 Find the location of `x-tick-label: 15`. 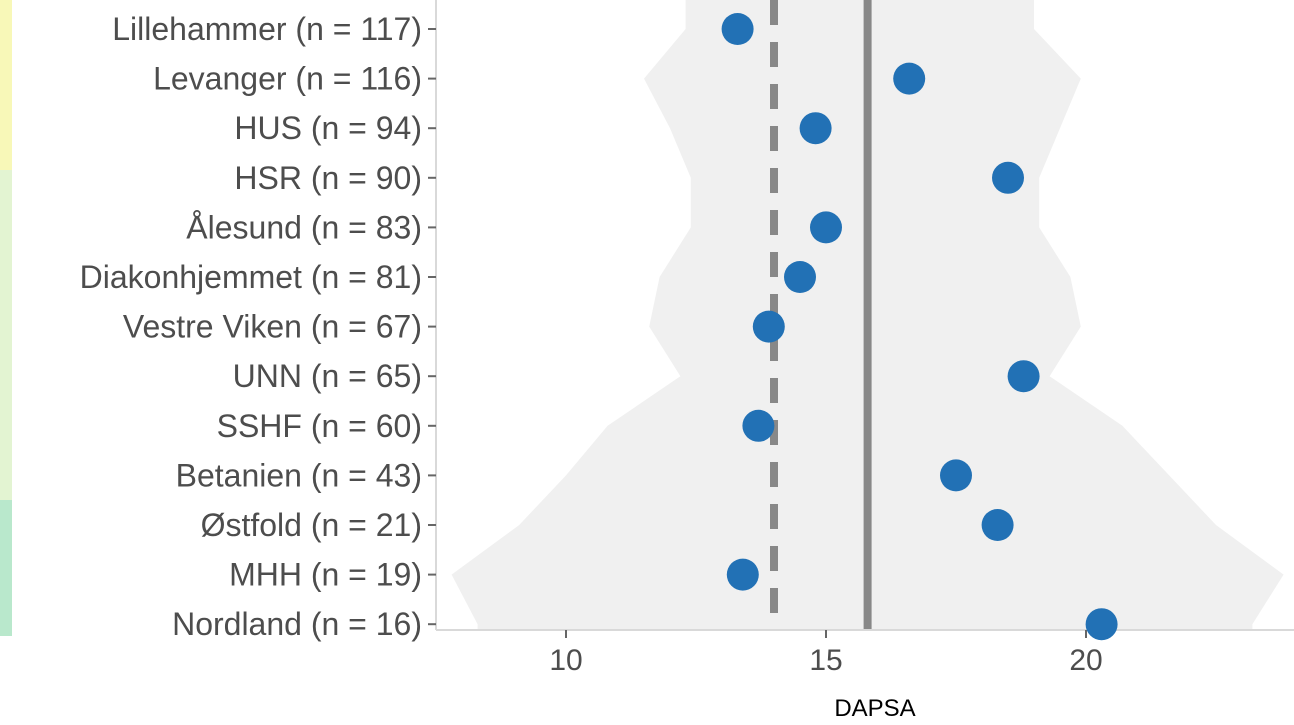

x-tick-label: 15 is located at coordinates (825, 660).